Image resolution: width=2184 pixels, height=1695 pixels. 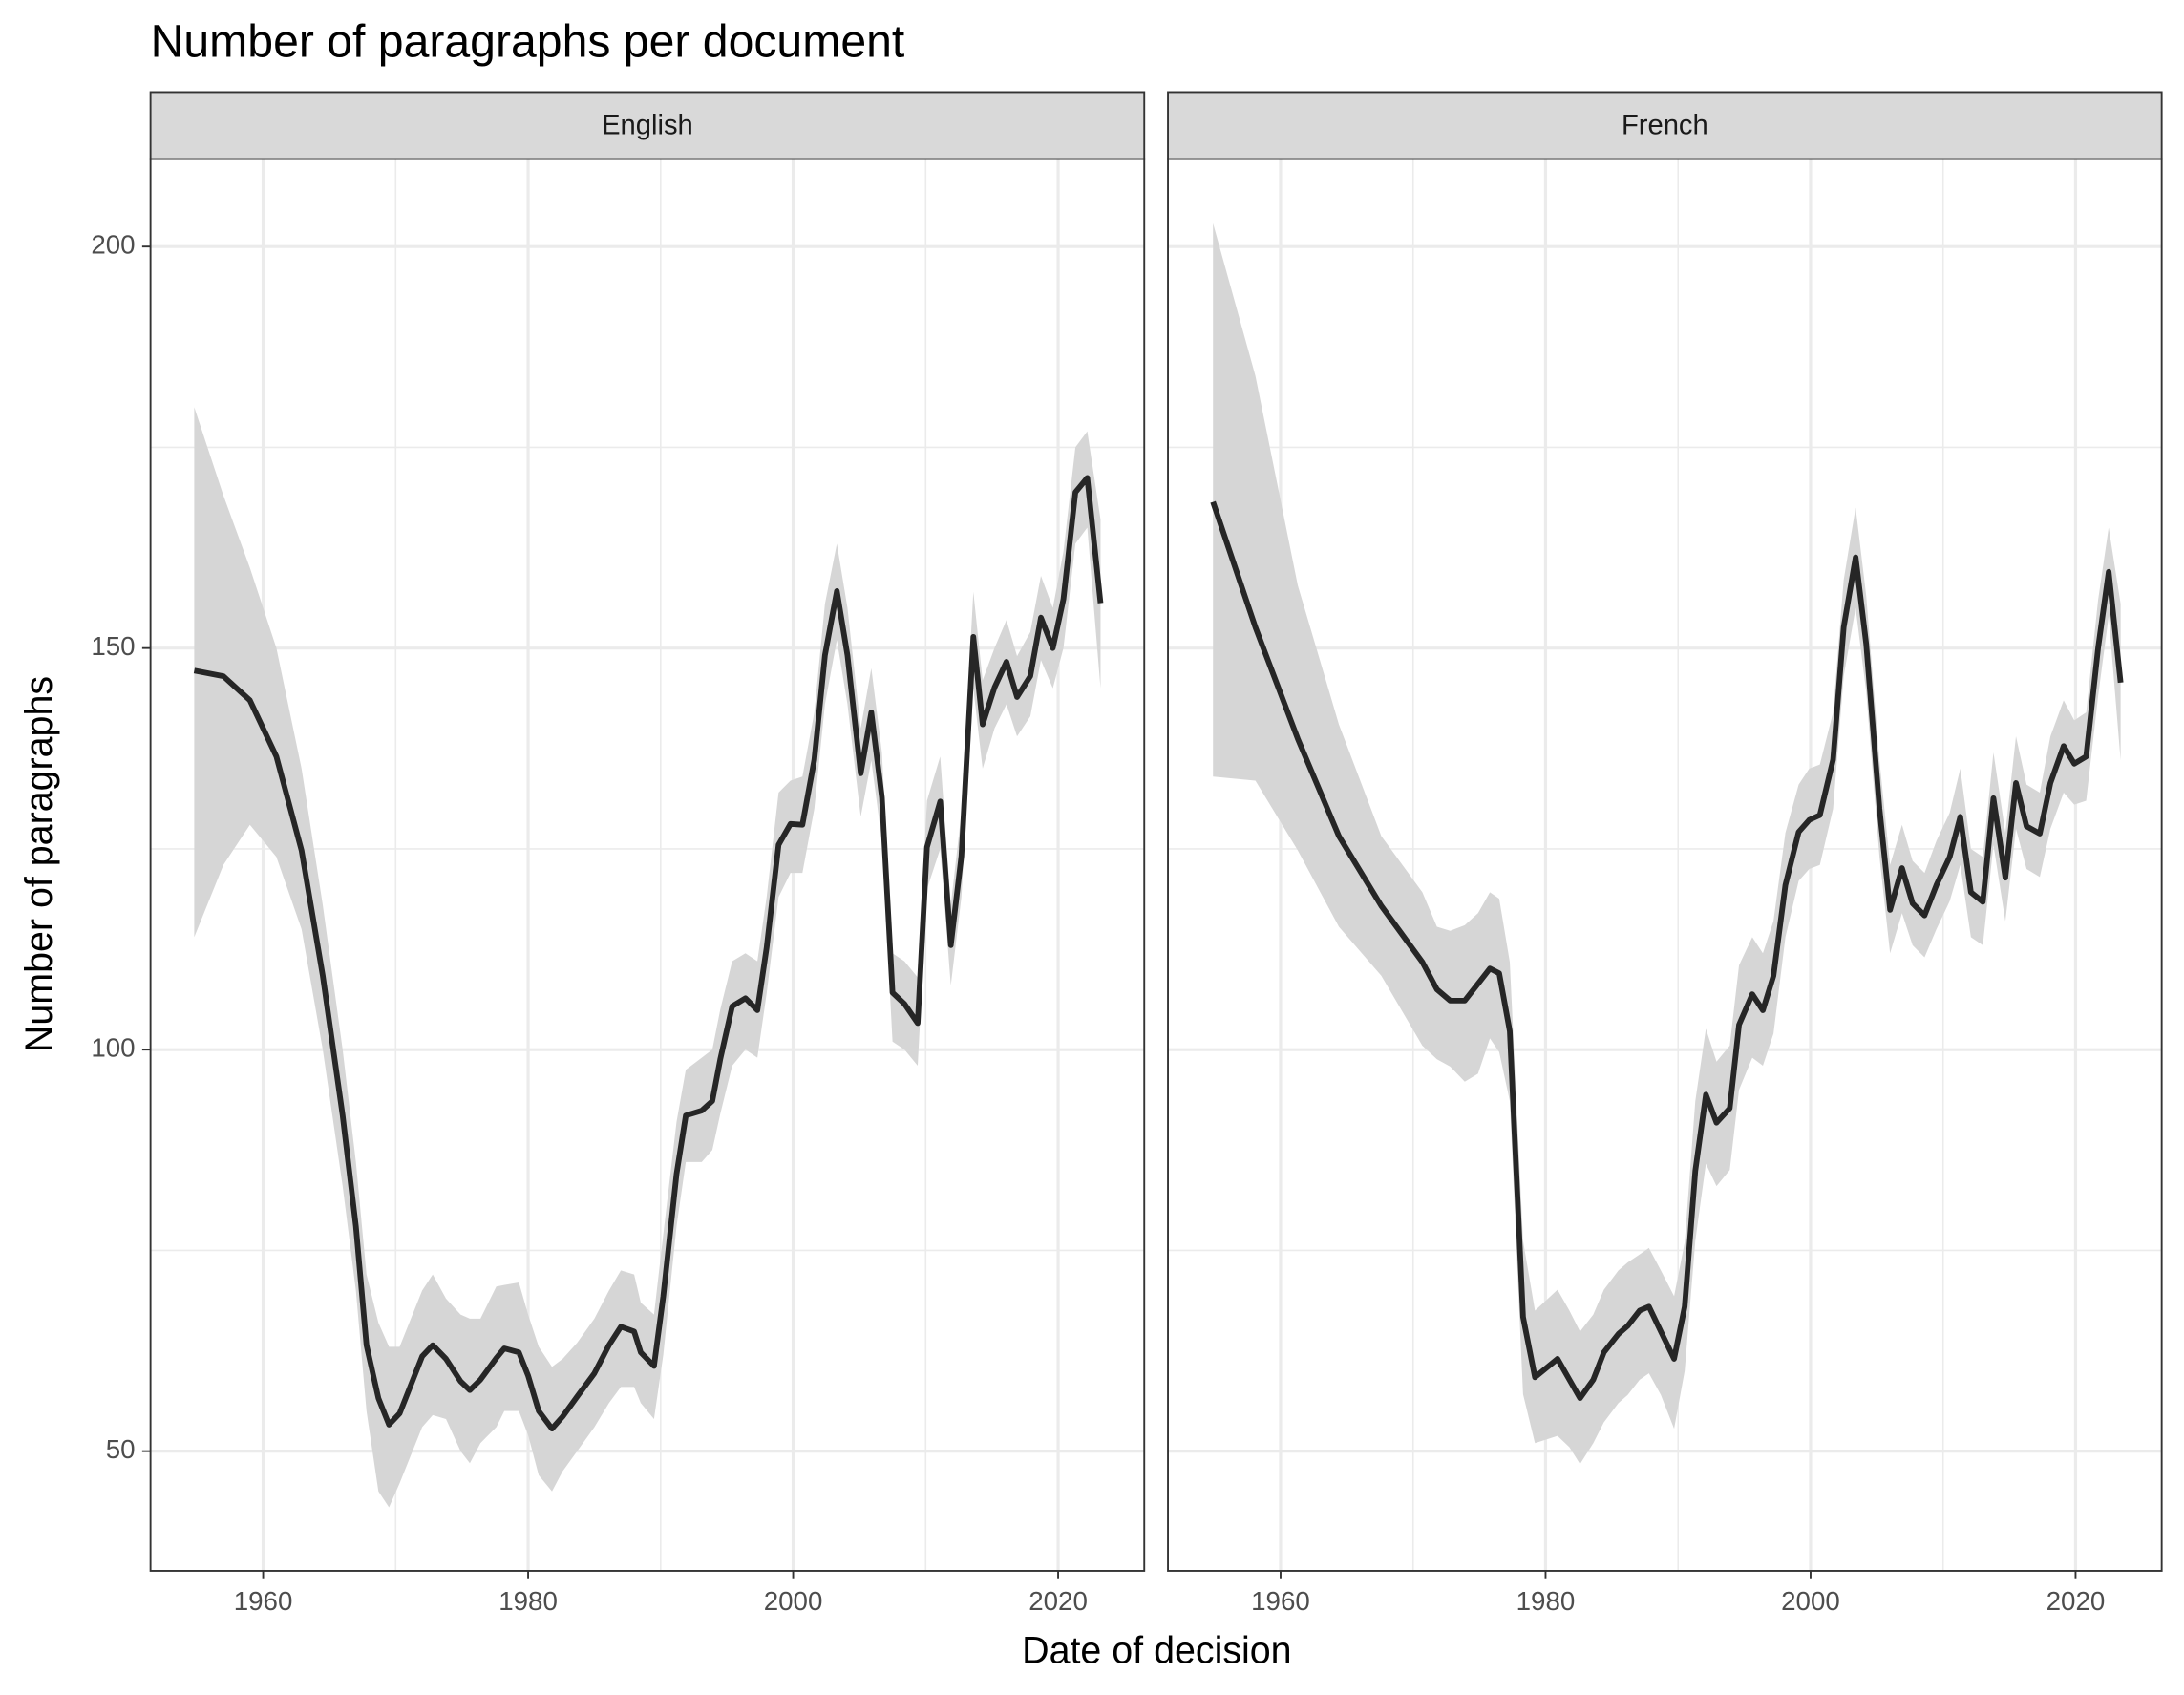 What do you see at coordinates (113, 1047) in the screenshot?
I see `y-tick-label: 100` at bounding box center [113, 1047].